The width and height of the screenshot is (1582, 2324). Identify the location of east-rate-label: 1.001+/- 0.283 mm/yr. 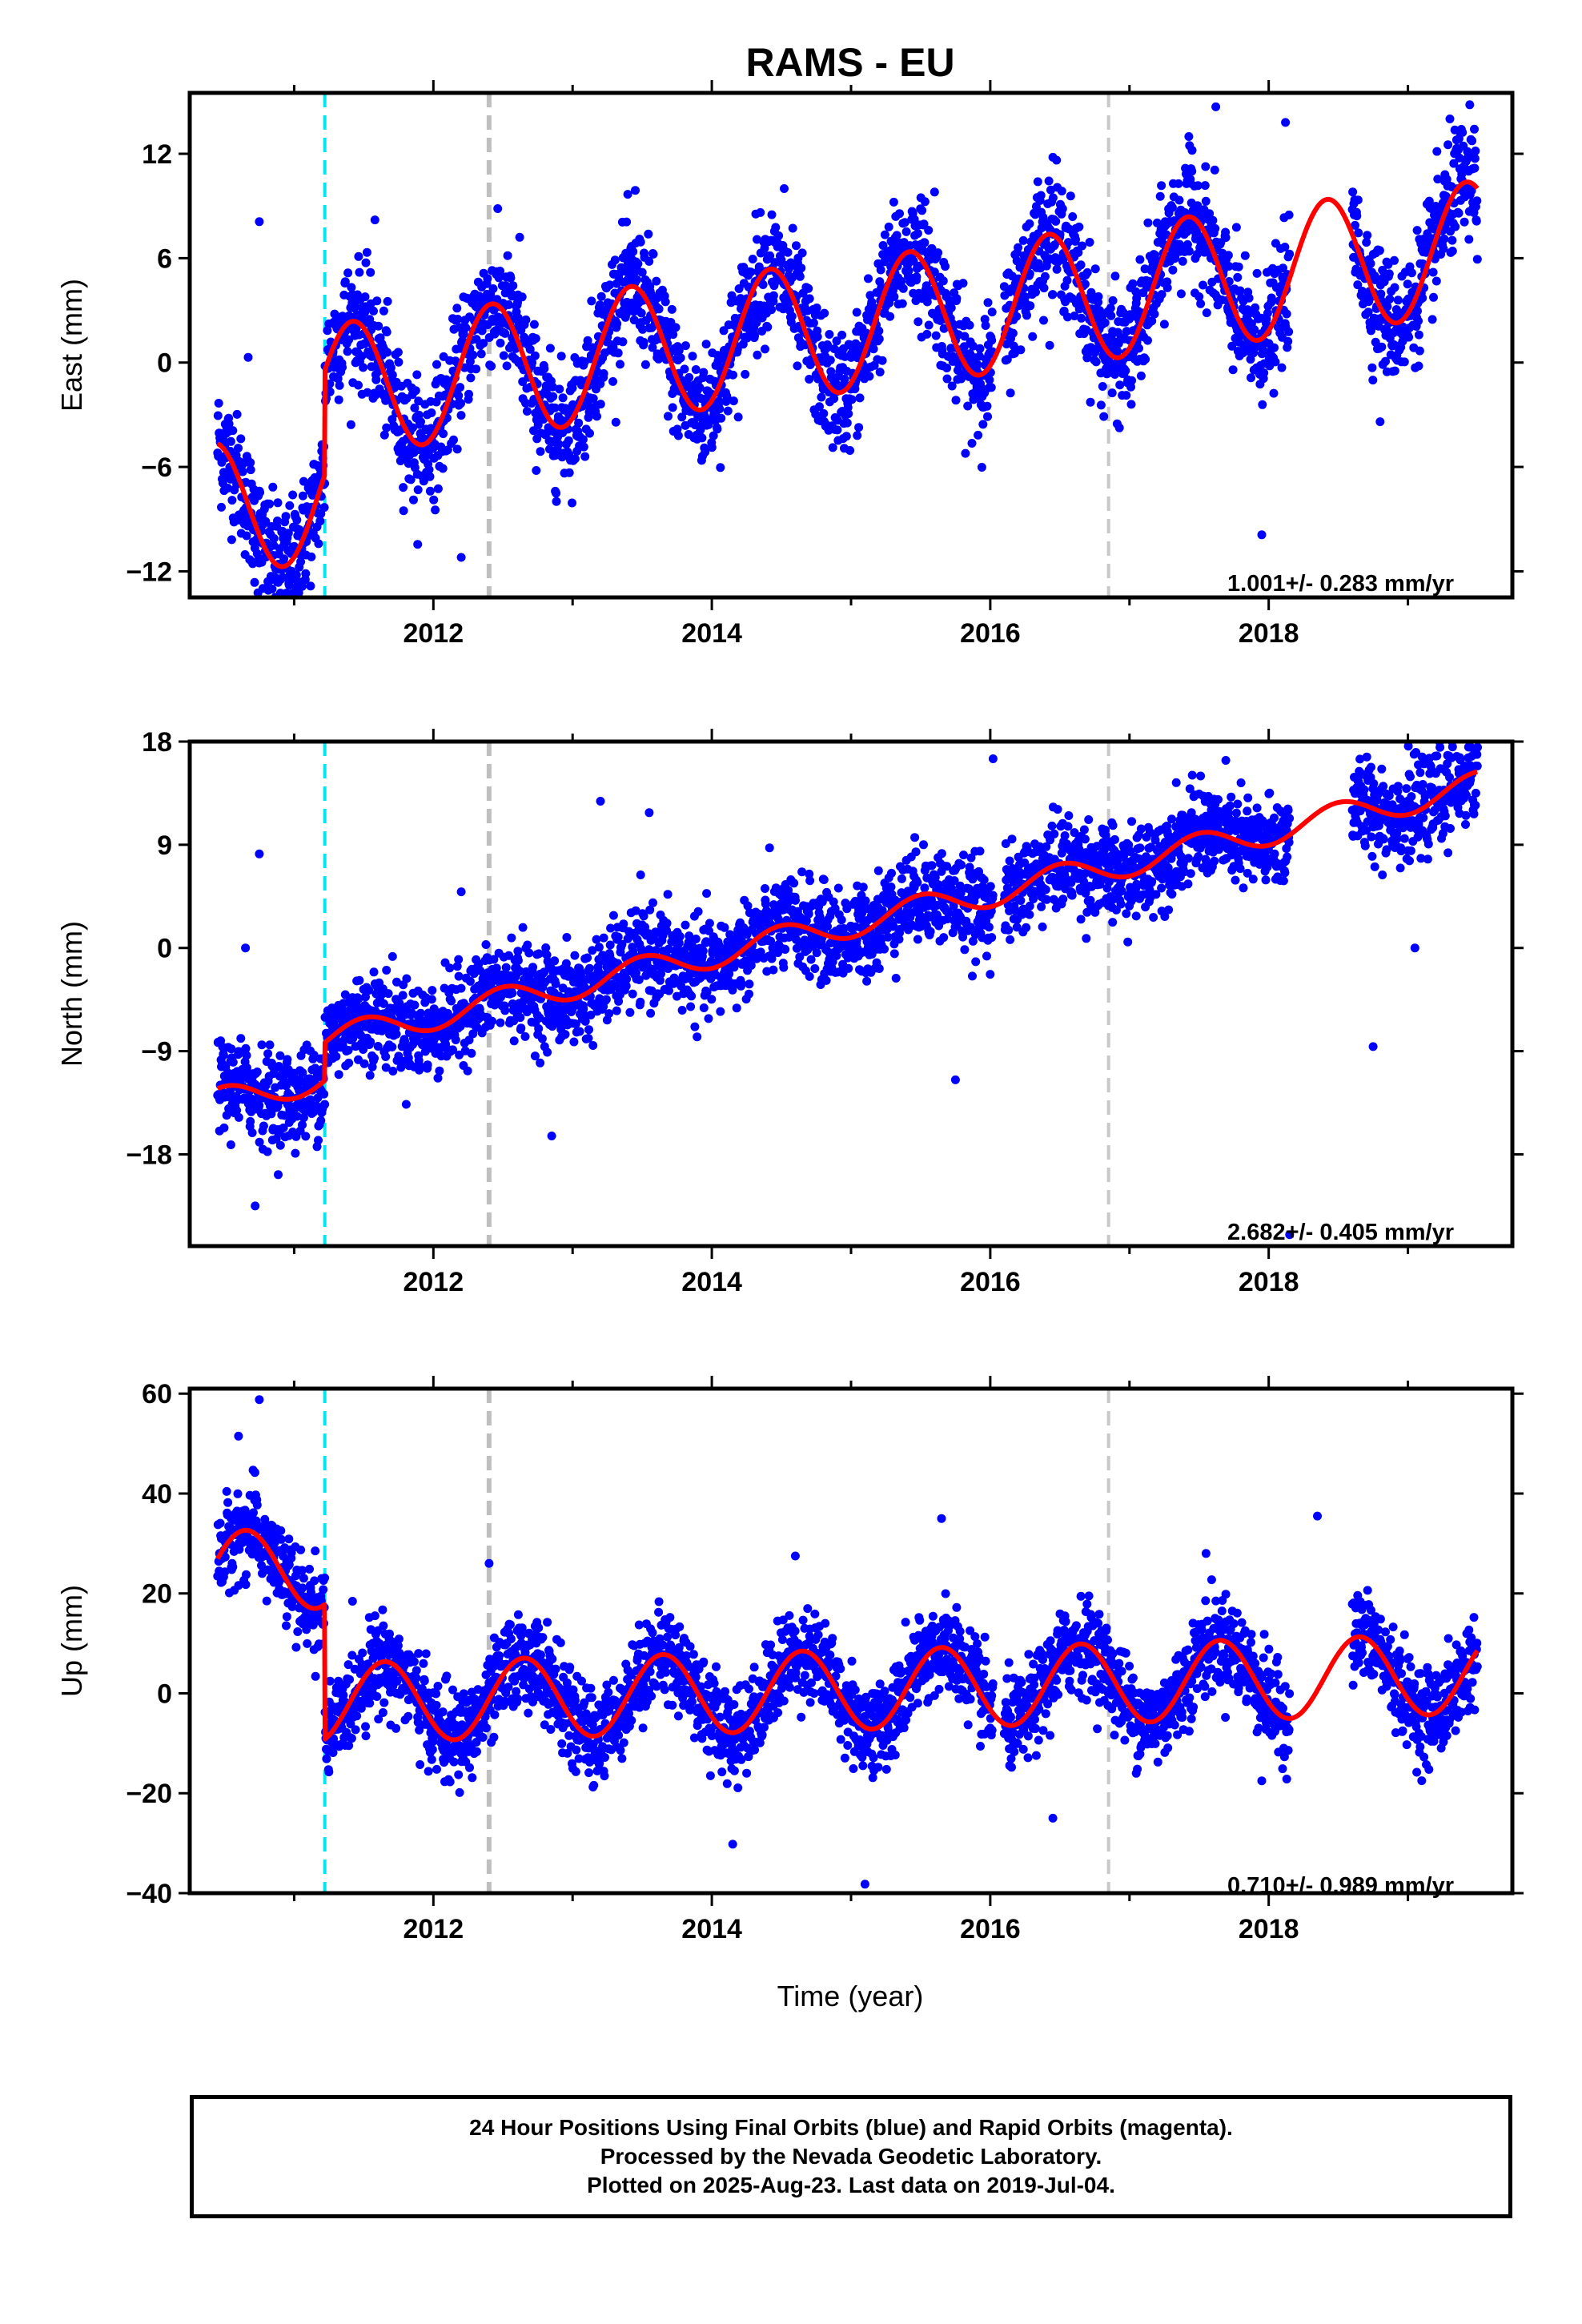
(1340, 584).